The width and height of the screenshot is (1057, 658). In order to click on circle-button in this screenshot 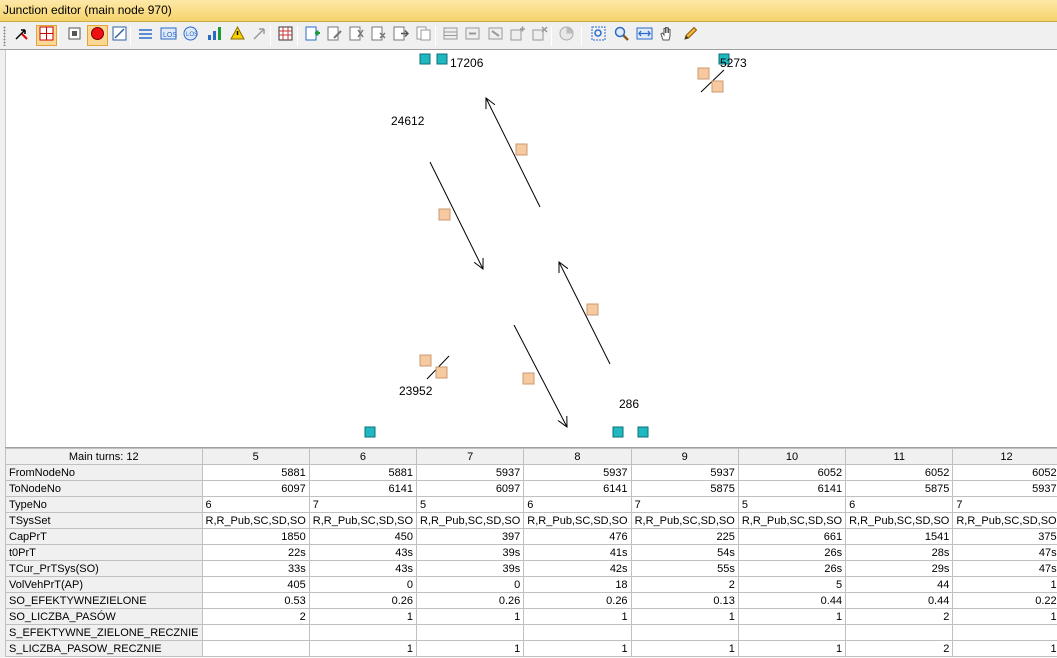, I will do `click(566, 35)`.